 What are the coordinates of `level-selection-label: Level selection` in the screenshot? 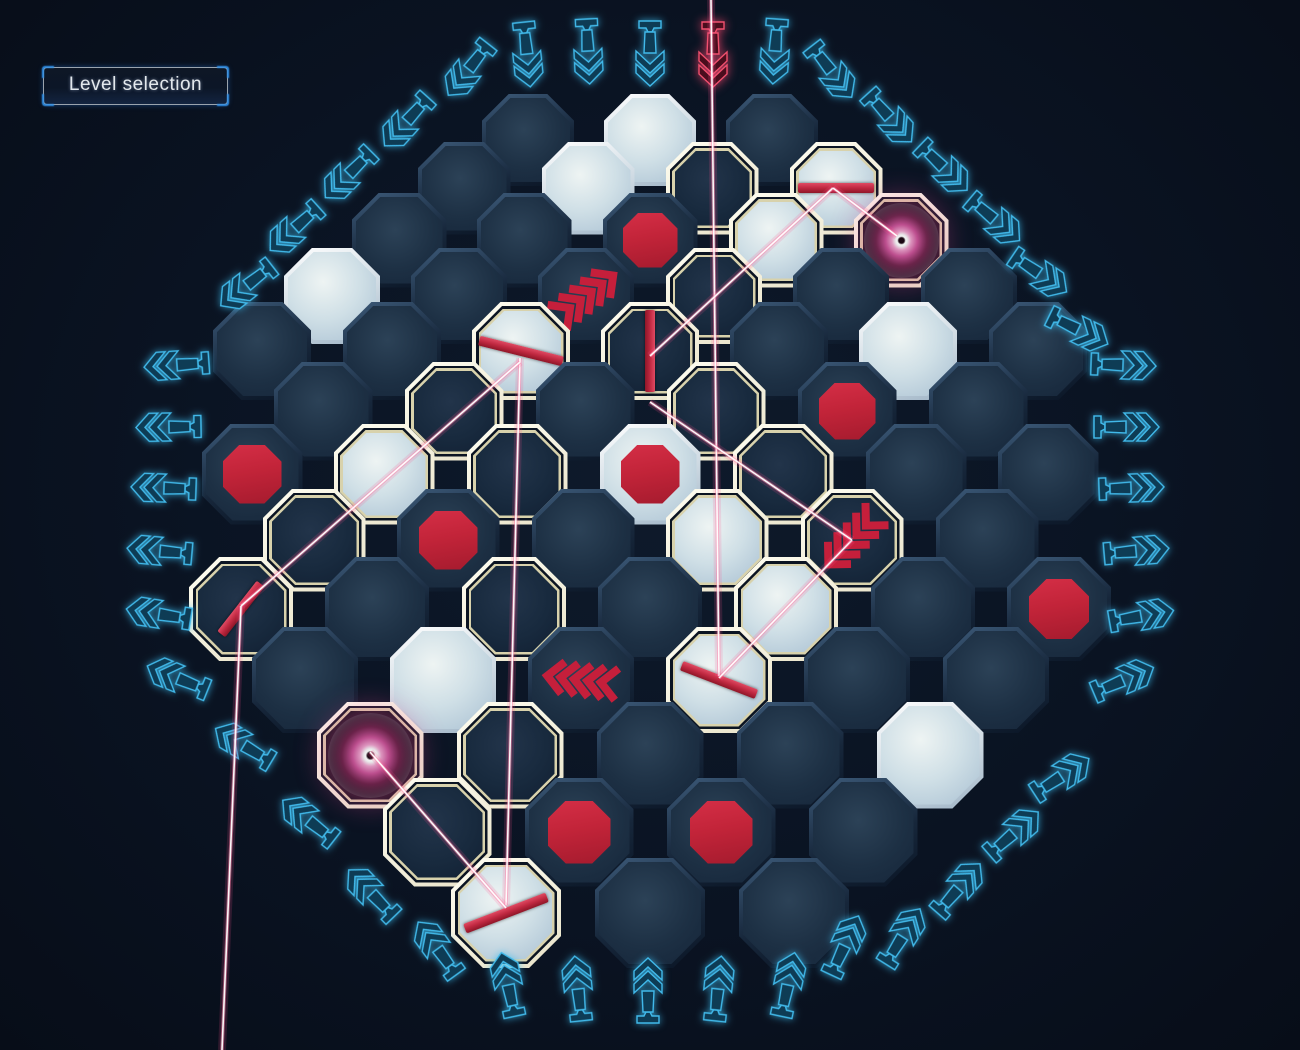 It's located at (135, 84).